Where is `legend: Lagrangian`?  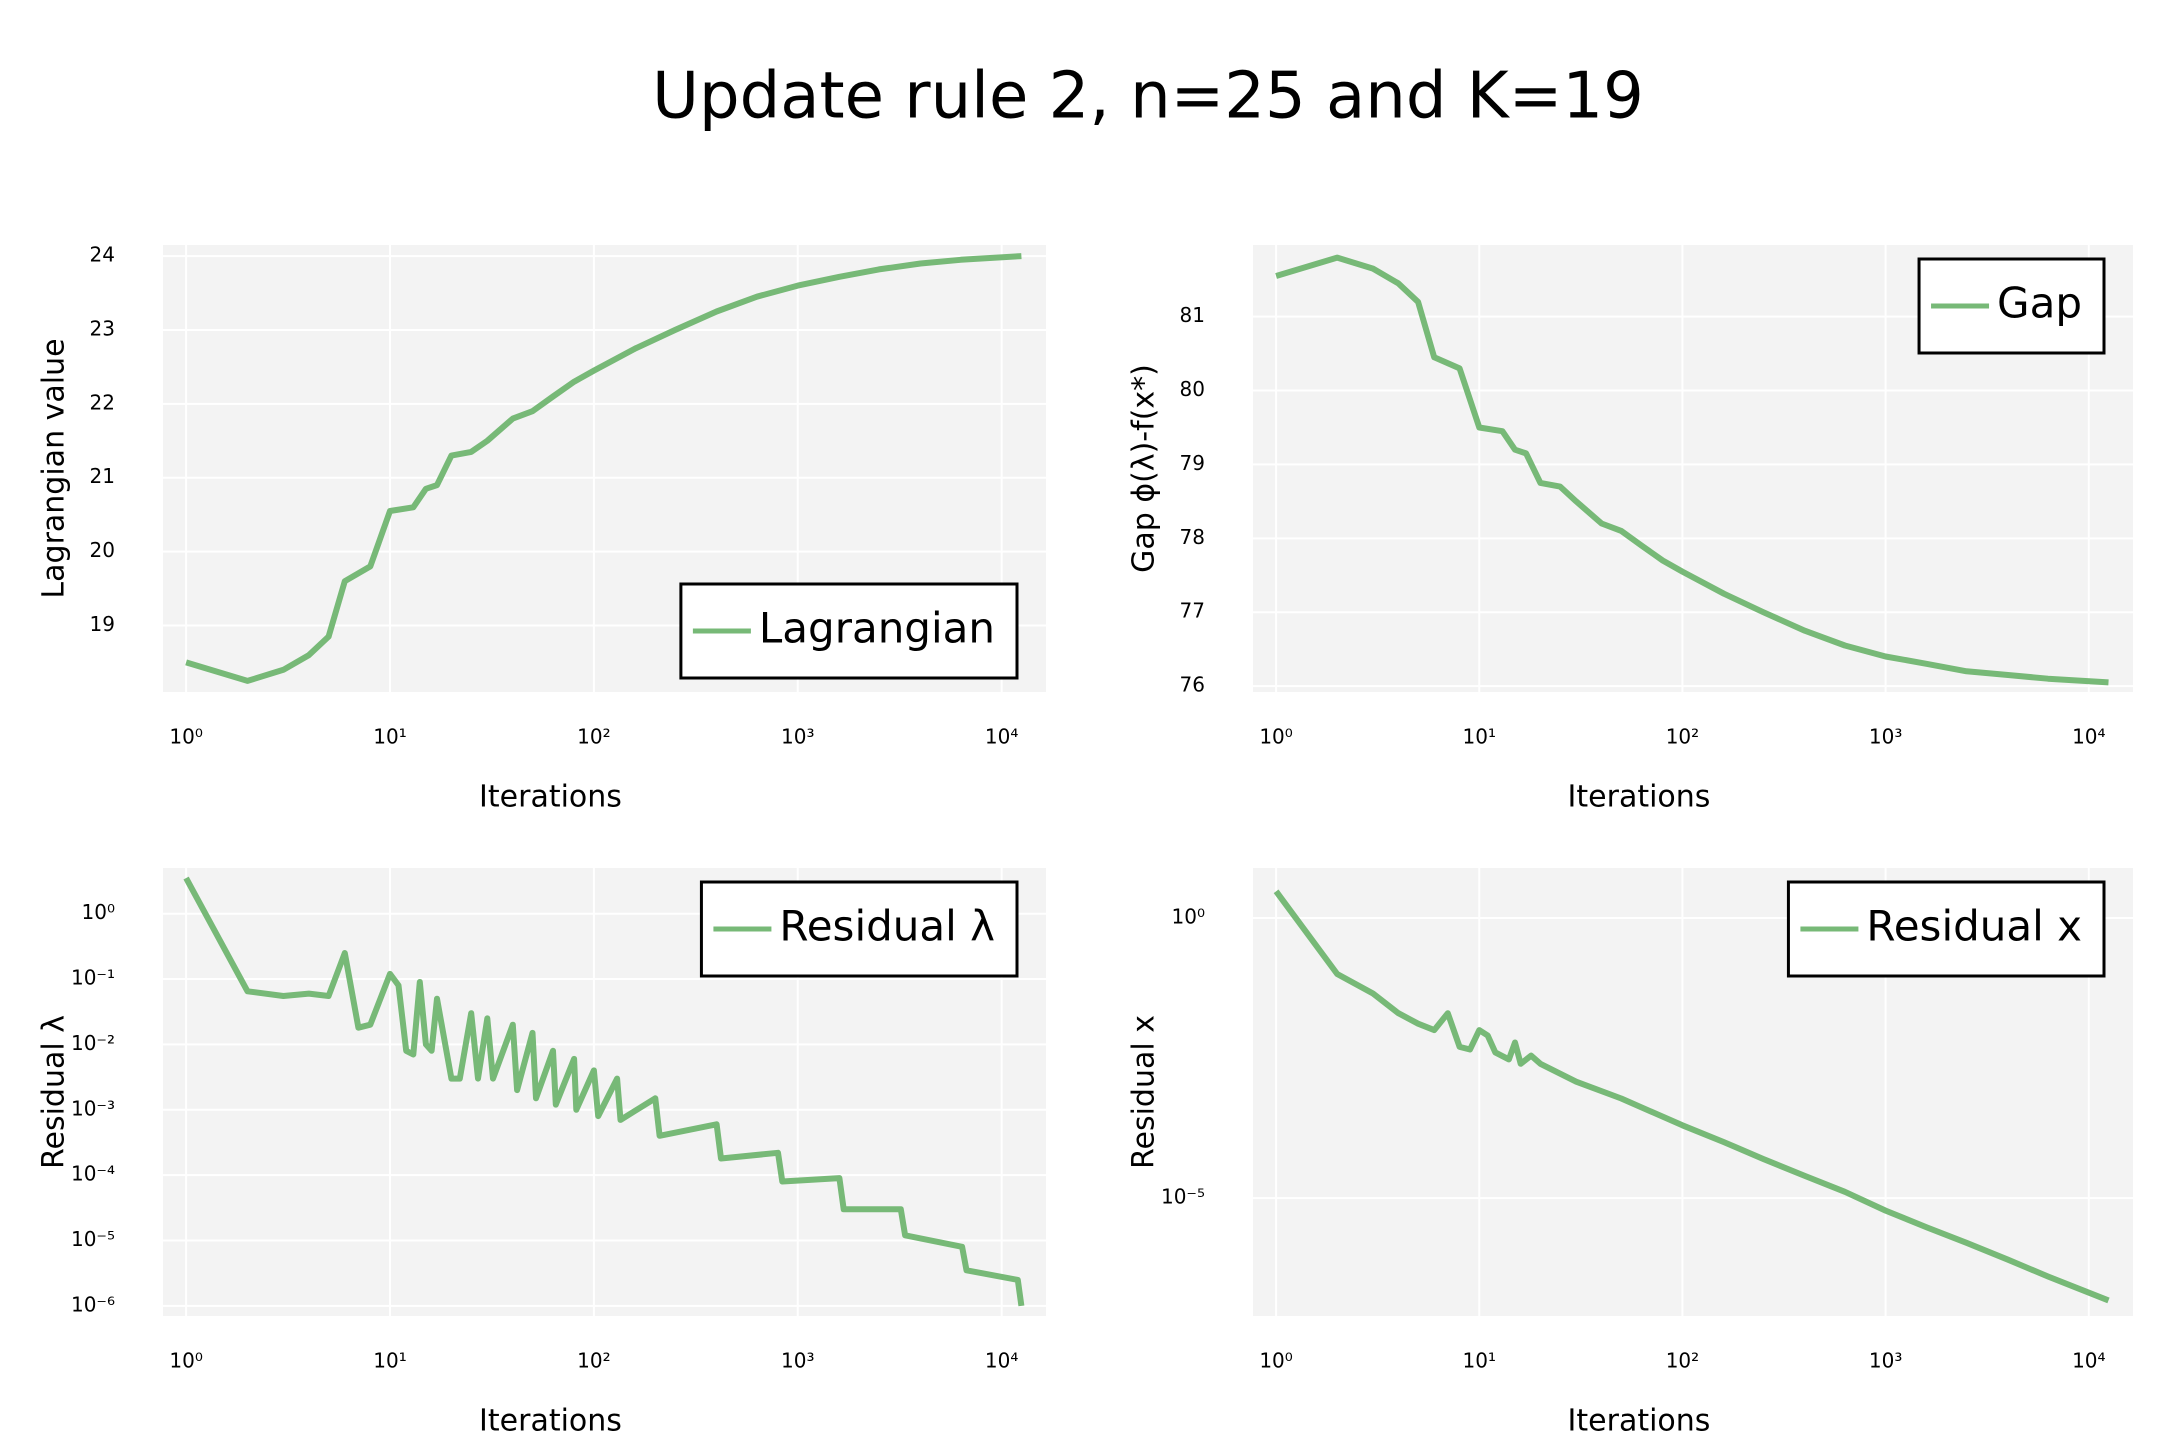 legend: Lagrangian is located at coordinates (849, 631).